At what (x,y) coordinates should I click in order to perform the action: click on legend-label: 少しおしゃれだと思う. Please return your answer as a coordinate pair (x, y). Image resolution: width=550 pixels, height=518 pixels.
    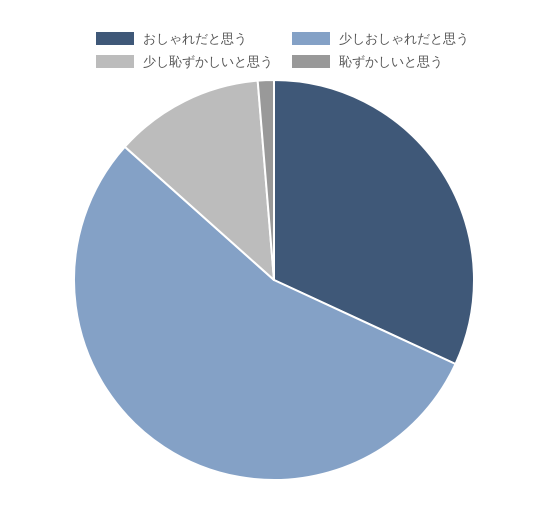
    Looking at the image, I should click on (404, 39).